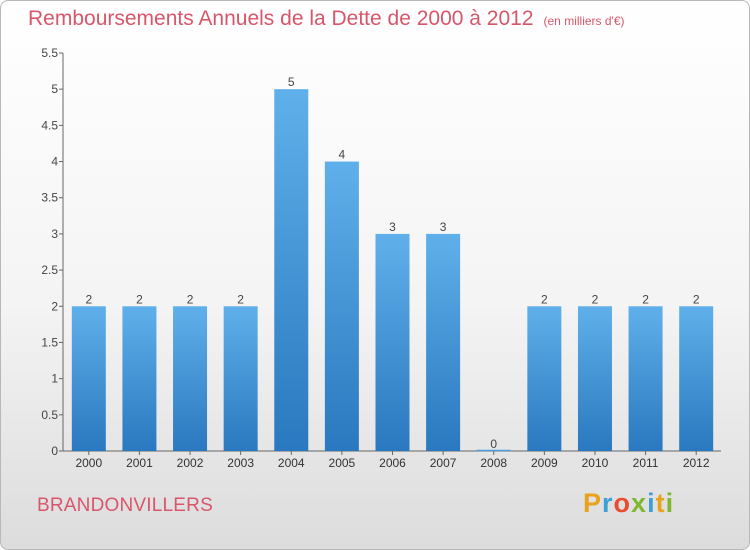 This screenshot has width=750, height=550. I want to click on data-label-2012: 2, so click(696, 299).